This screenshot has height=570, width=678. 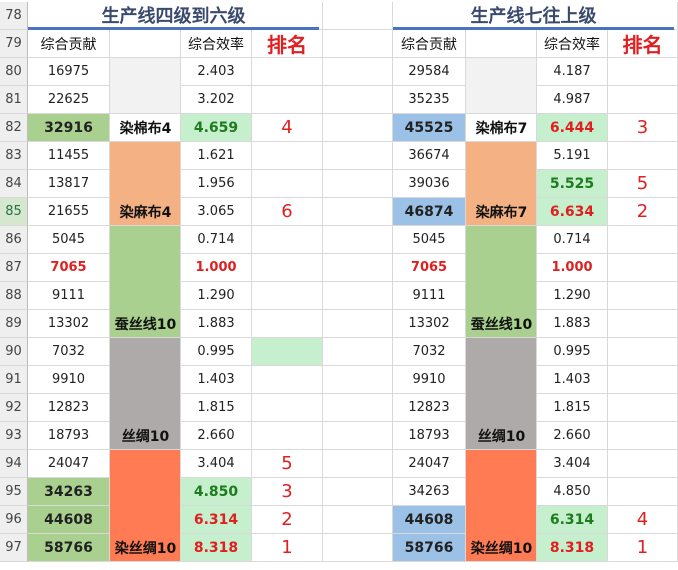 I want to click on contribution: 35235, so click(x=429, y=100).